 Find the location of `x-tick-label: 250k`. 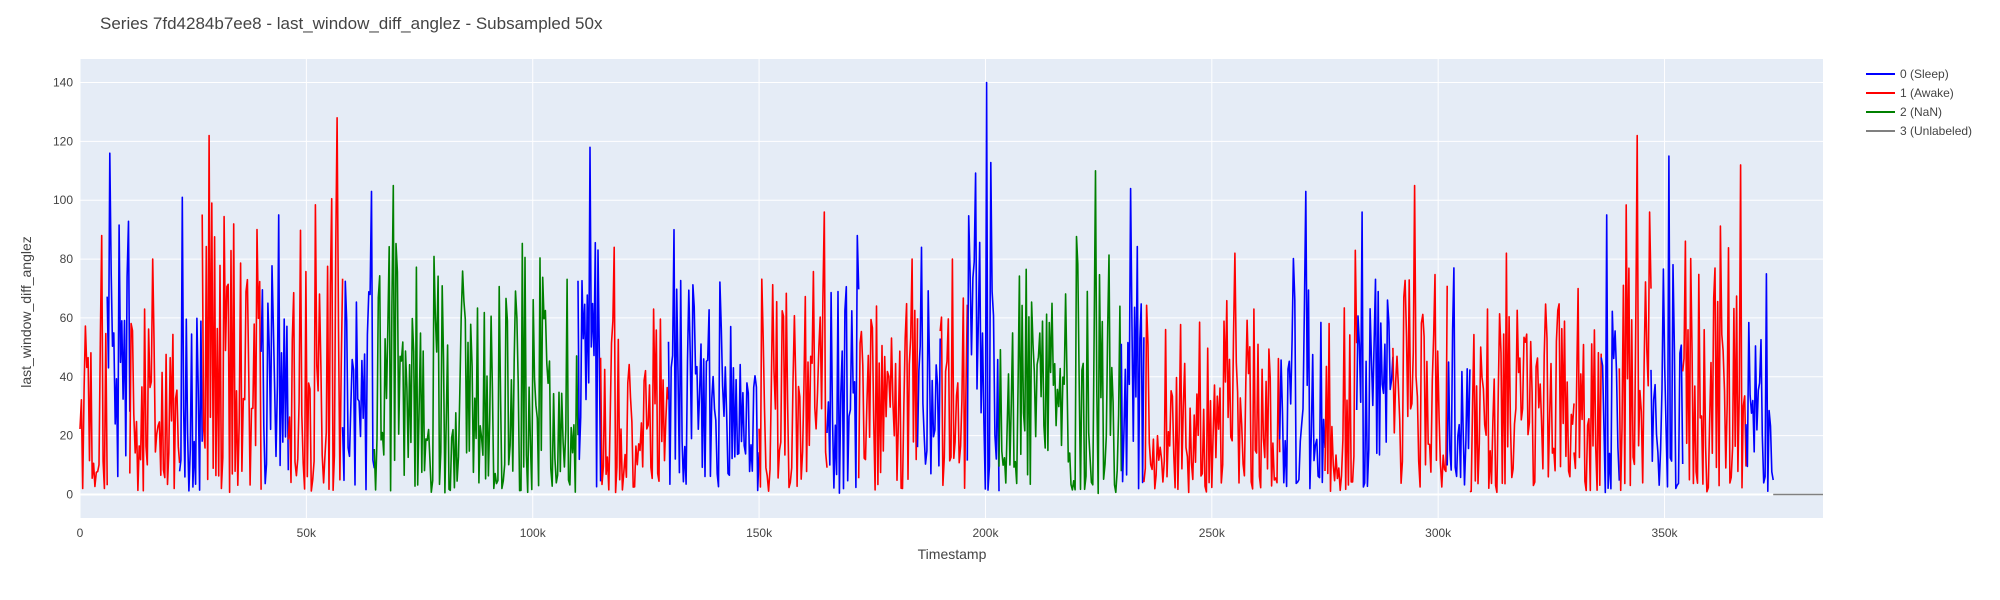

x-tick-label: 250k is located at coordinates (1212, 533).